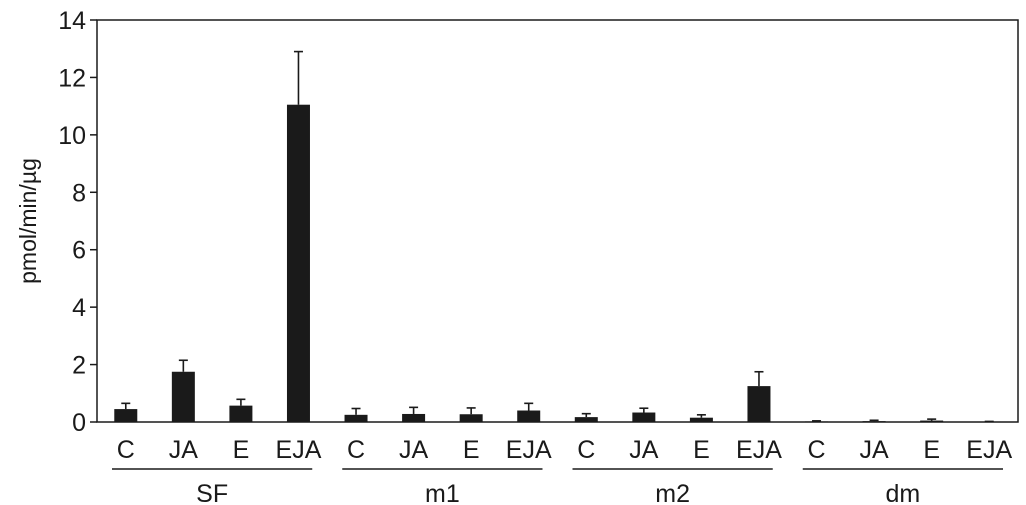 The image size is (1026, 505). I want to click on bar-dm-C, so click(817, 421).